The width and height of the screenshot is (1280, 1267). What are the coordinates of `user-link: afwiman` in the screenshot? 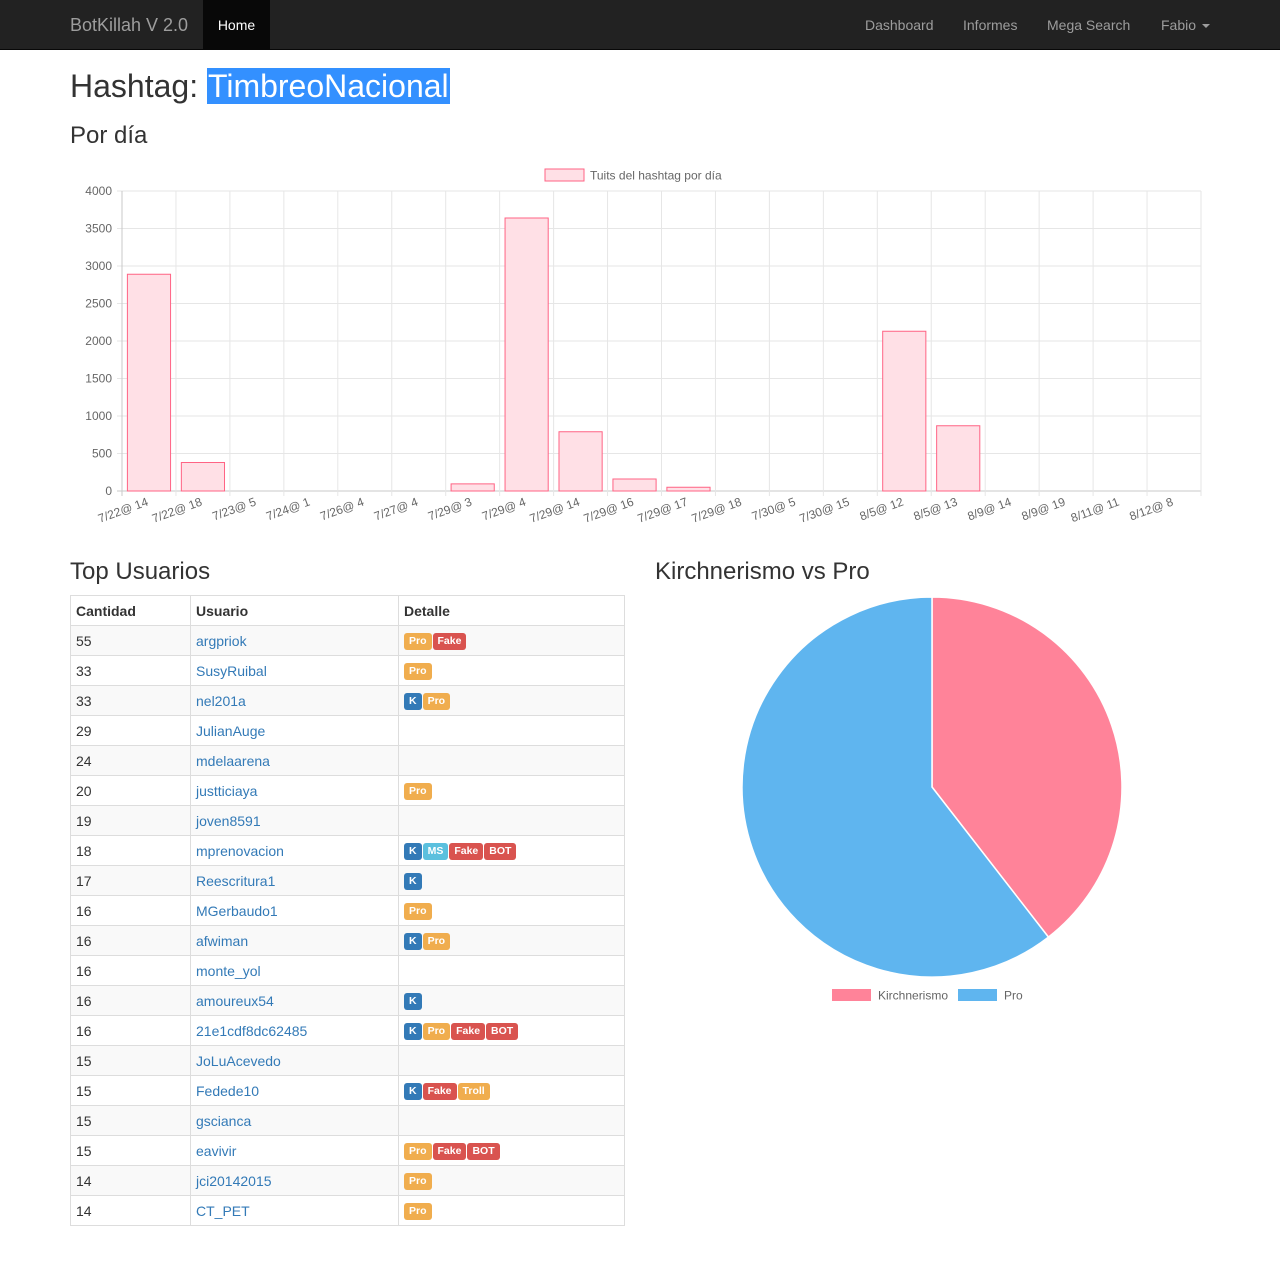 It's located at (222, 940).